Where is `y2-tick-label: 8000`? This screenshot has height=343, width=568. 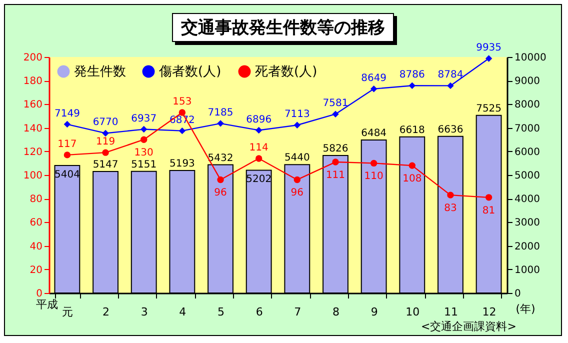
y2-tick-label: 8000 is located at coordinates (527, 105).